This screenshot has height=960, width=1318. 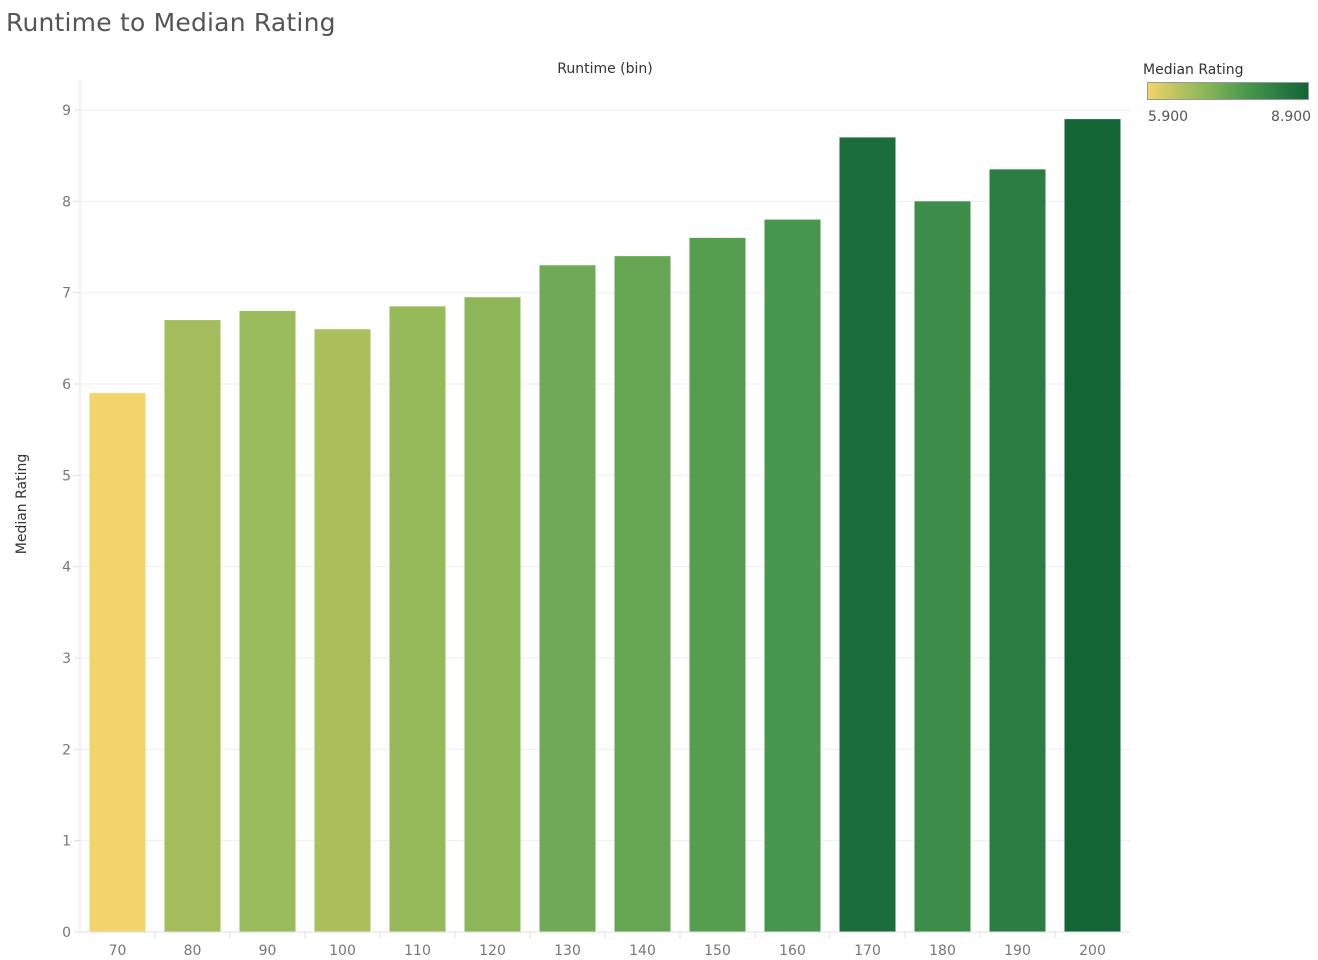 I want to click on color-legend: Median Rating 5.900 8.900, so click(x=1228, y=93).